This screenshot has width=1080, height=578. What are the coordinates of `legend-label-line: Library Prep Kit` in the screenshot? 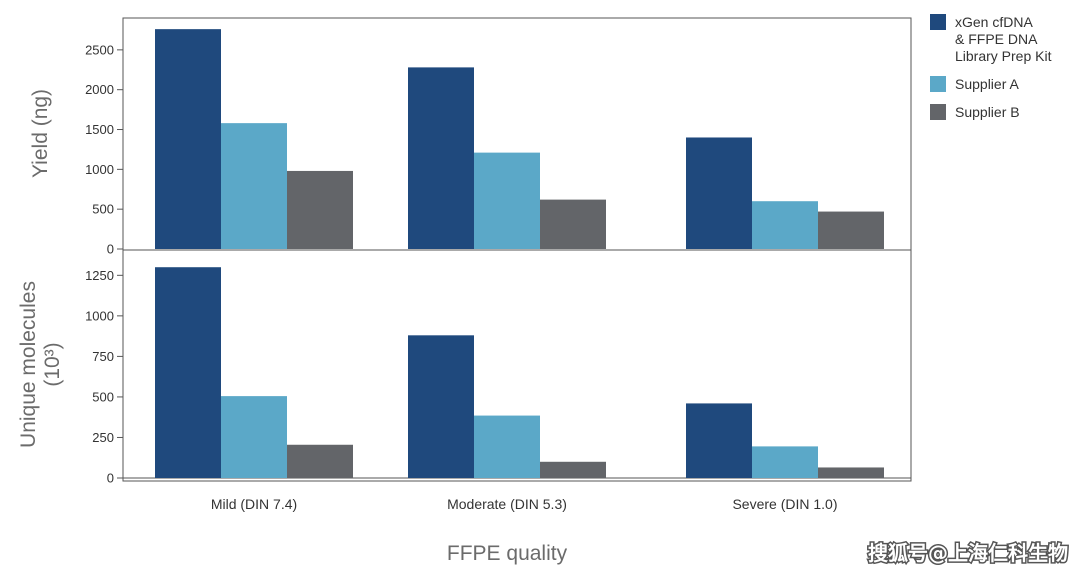 It's located at (1003, 56).